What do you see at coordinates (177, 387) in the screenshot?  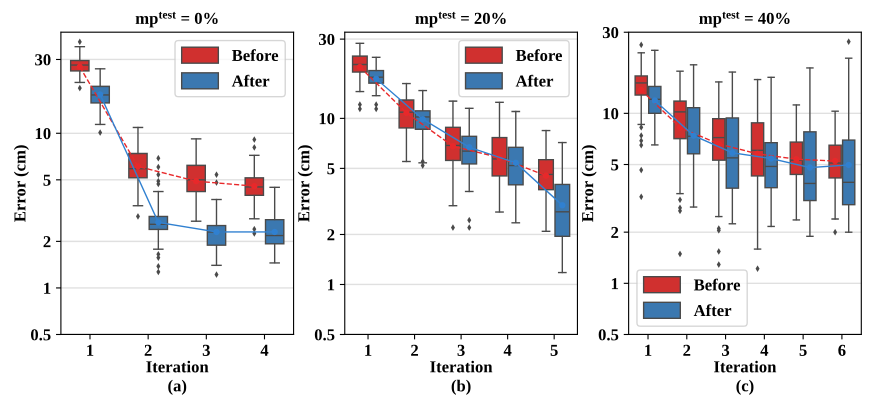 I see `text: (a)` at bounding box center [177, 387].